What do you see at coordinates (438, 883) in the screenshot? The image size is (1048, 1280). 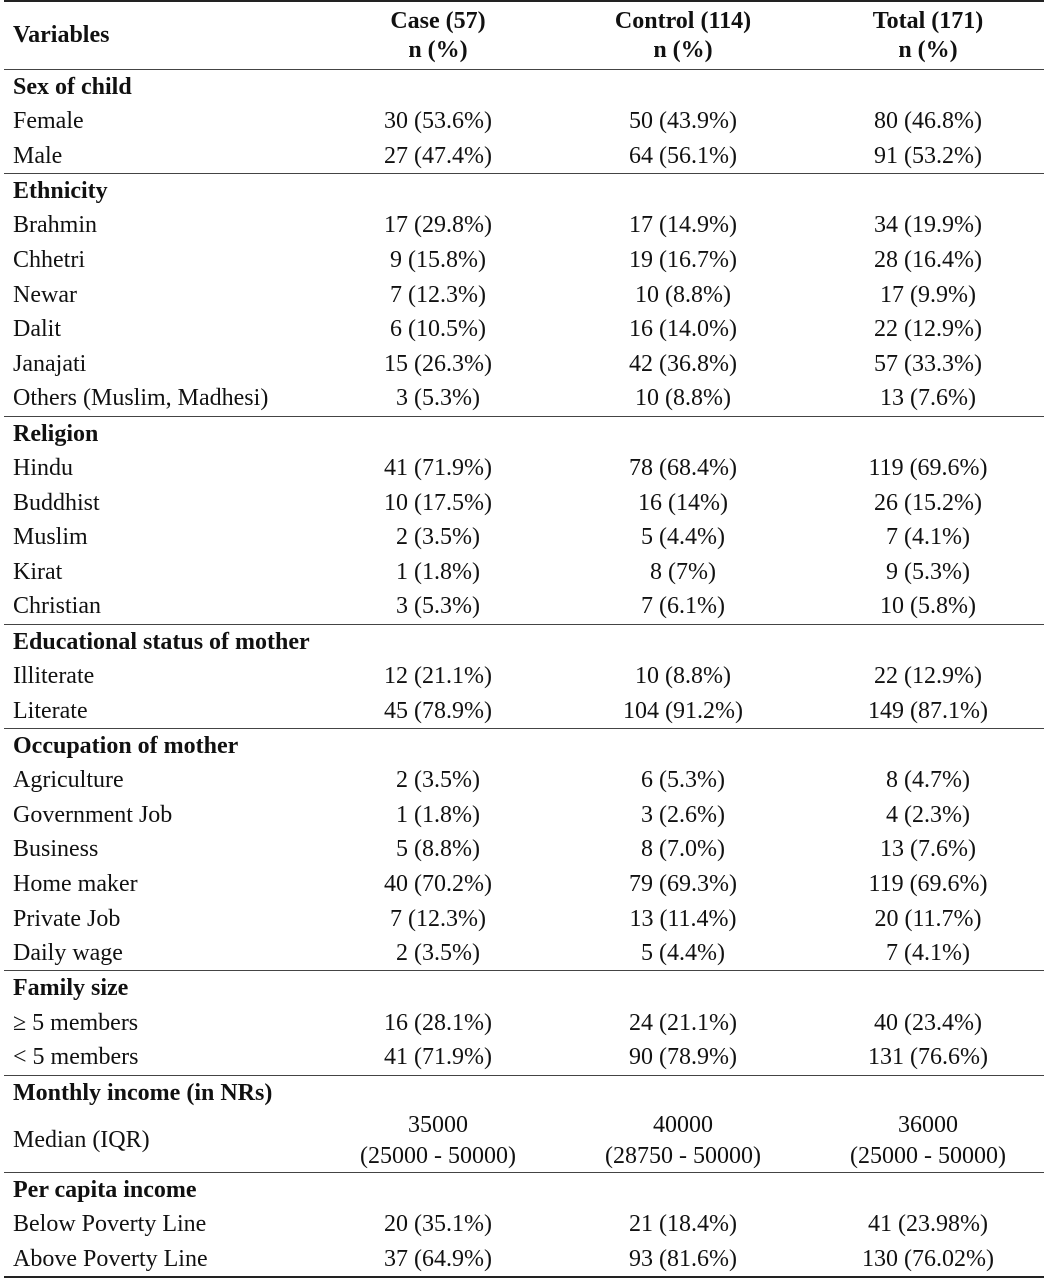 I see `case-value: 40 (70.2%)` at bounding box center [438, 883].